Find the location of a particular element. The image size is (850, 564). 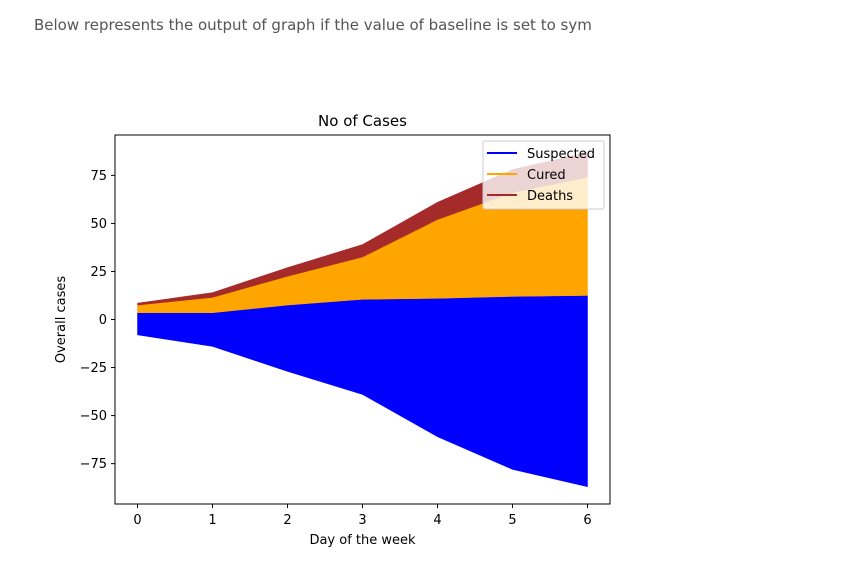

legend-label-cured: Cured is located at coordinates (546, 175).